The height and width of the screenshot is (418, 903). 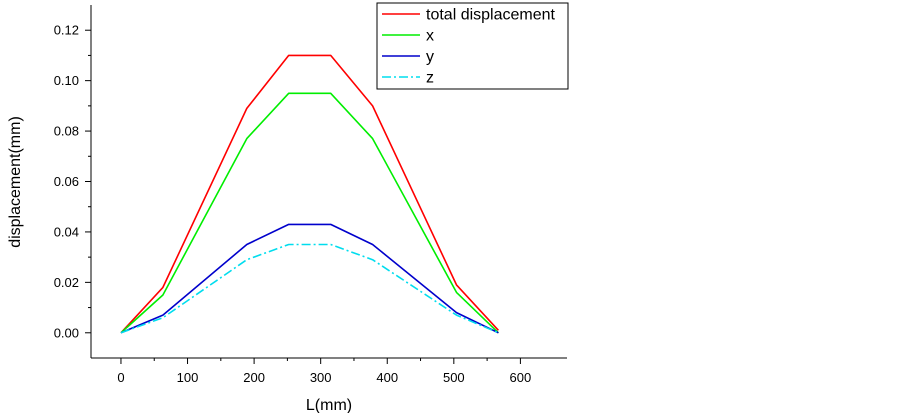 What do you see at coordinates (430, 36) in the screenshot?
I see `legend-label: x` at bounding box center [430, 36].